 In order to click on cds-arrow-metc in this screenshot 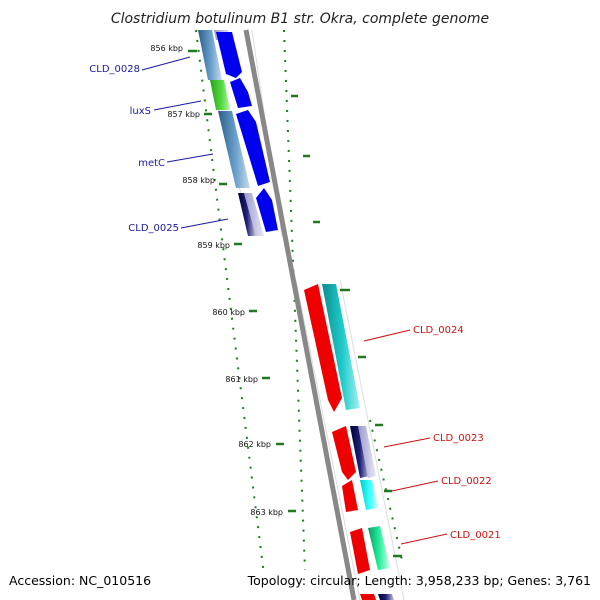, I will do `click(253, 148)`.